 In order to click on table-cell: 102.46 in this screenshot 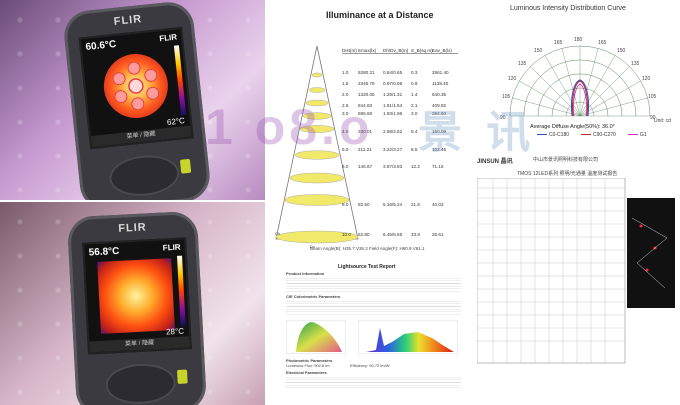, I will do `click(439, 149)`.